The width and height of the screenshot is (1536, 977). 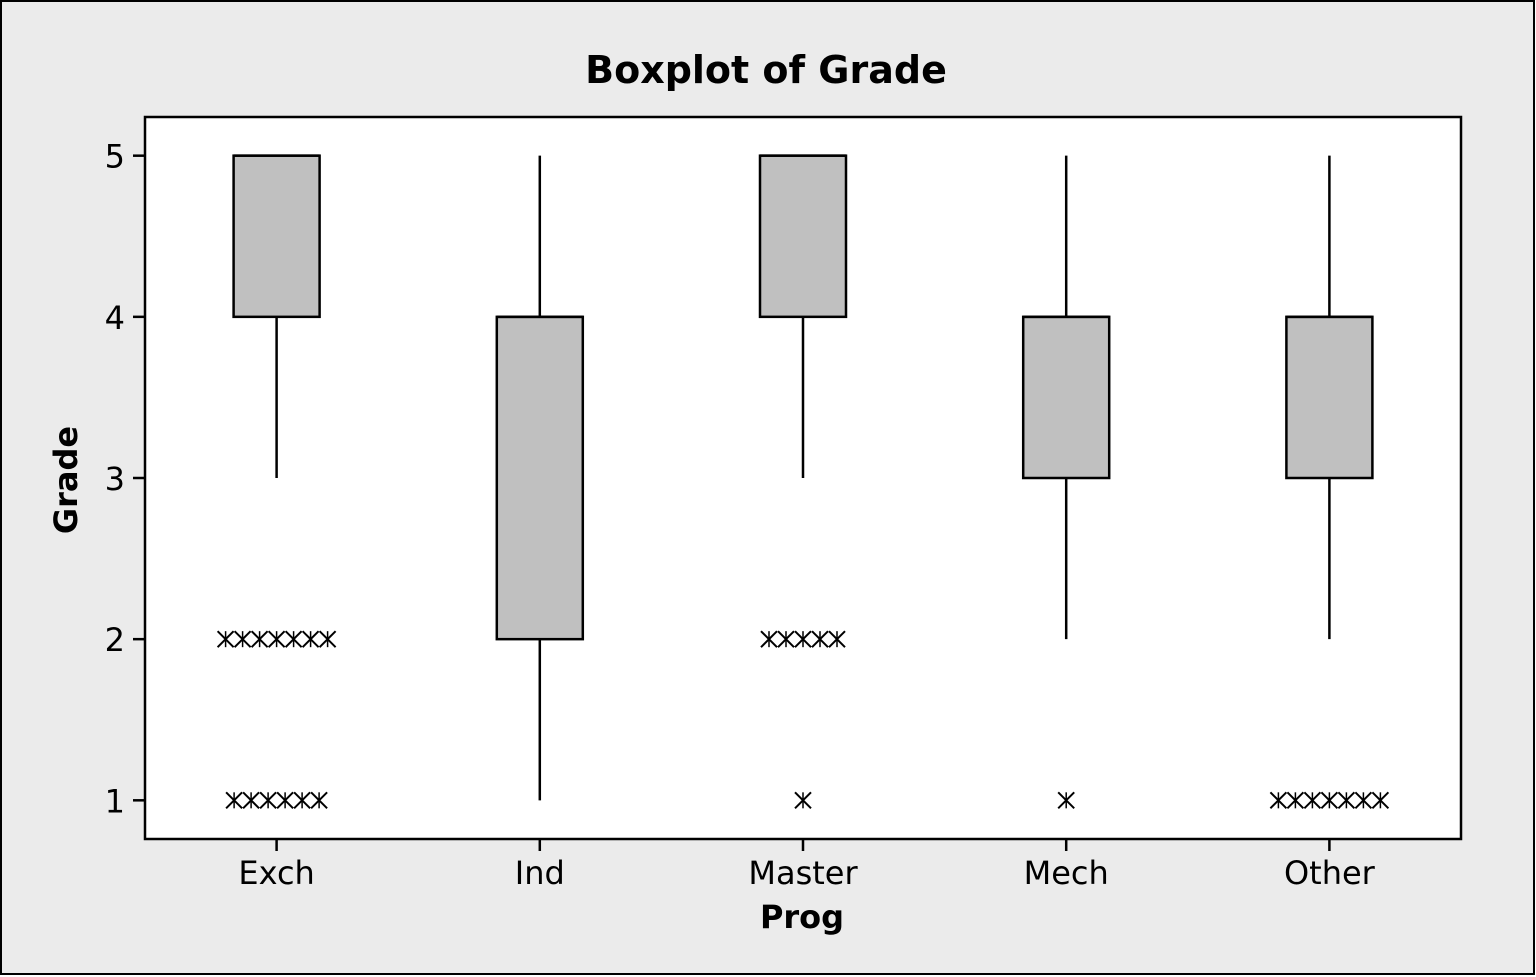 What do you see at coordinates (802, 917) in the screenshot?
I see `x-axis-label: Prog` at bounding box center [802, 917].